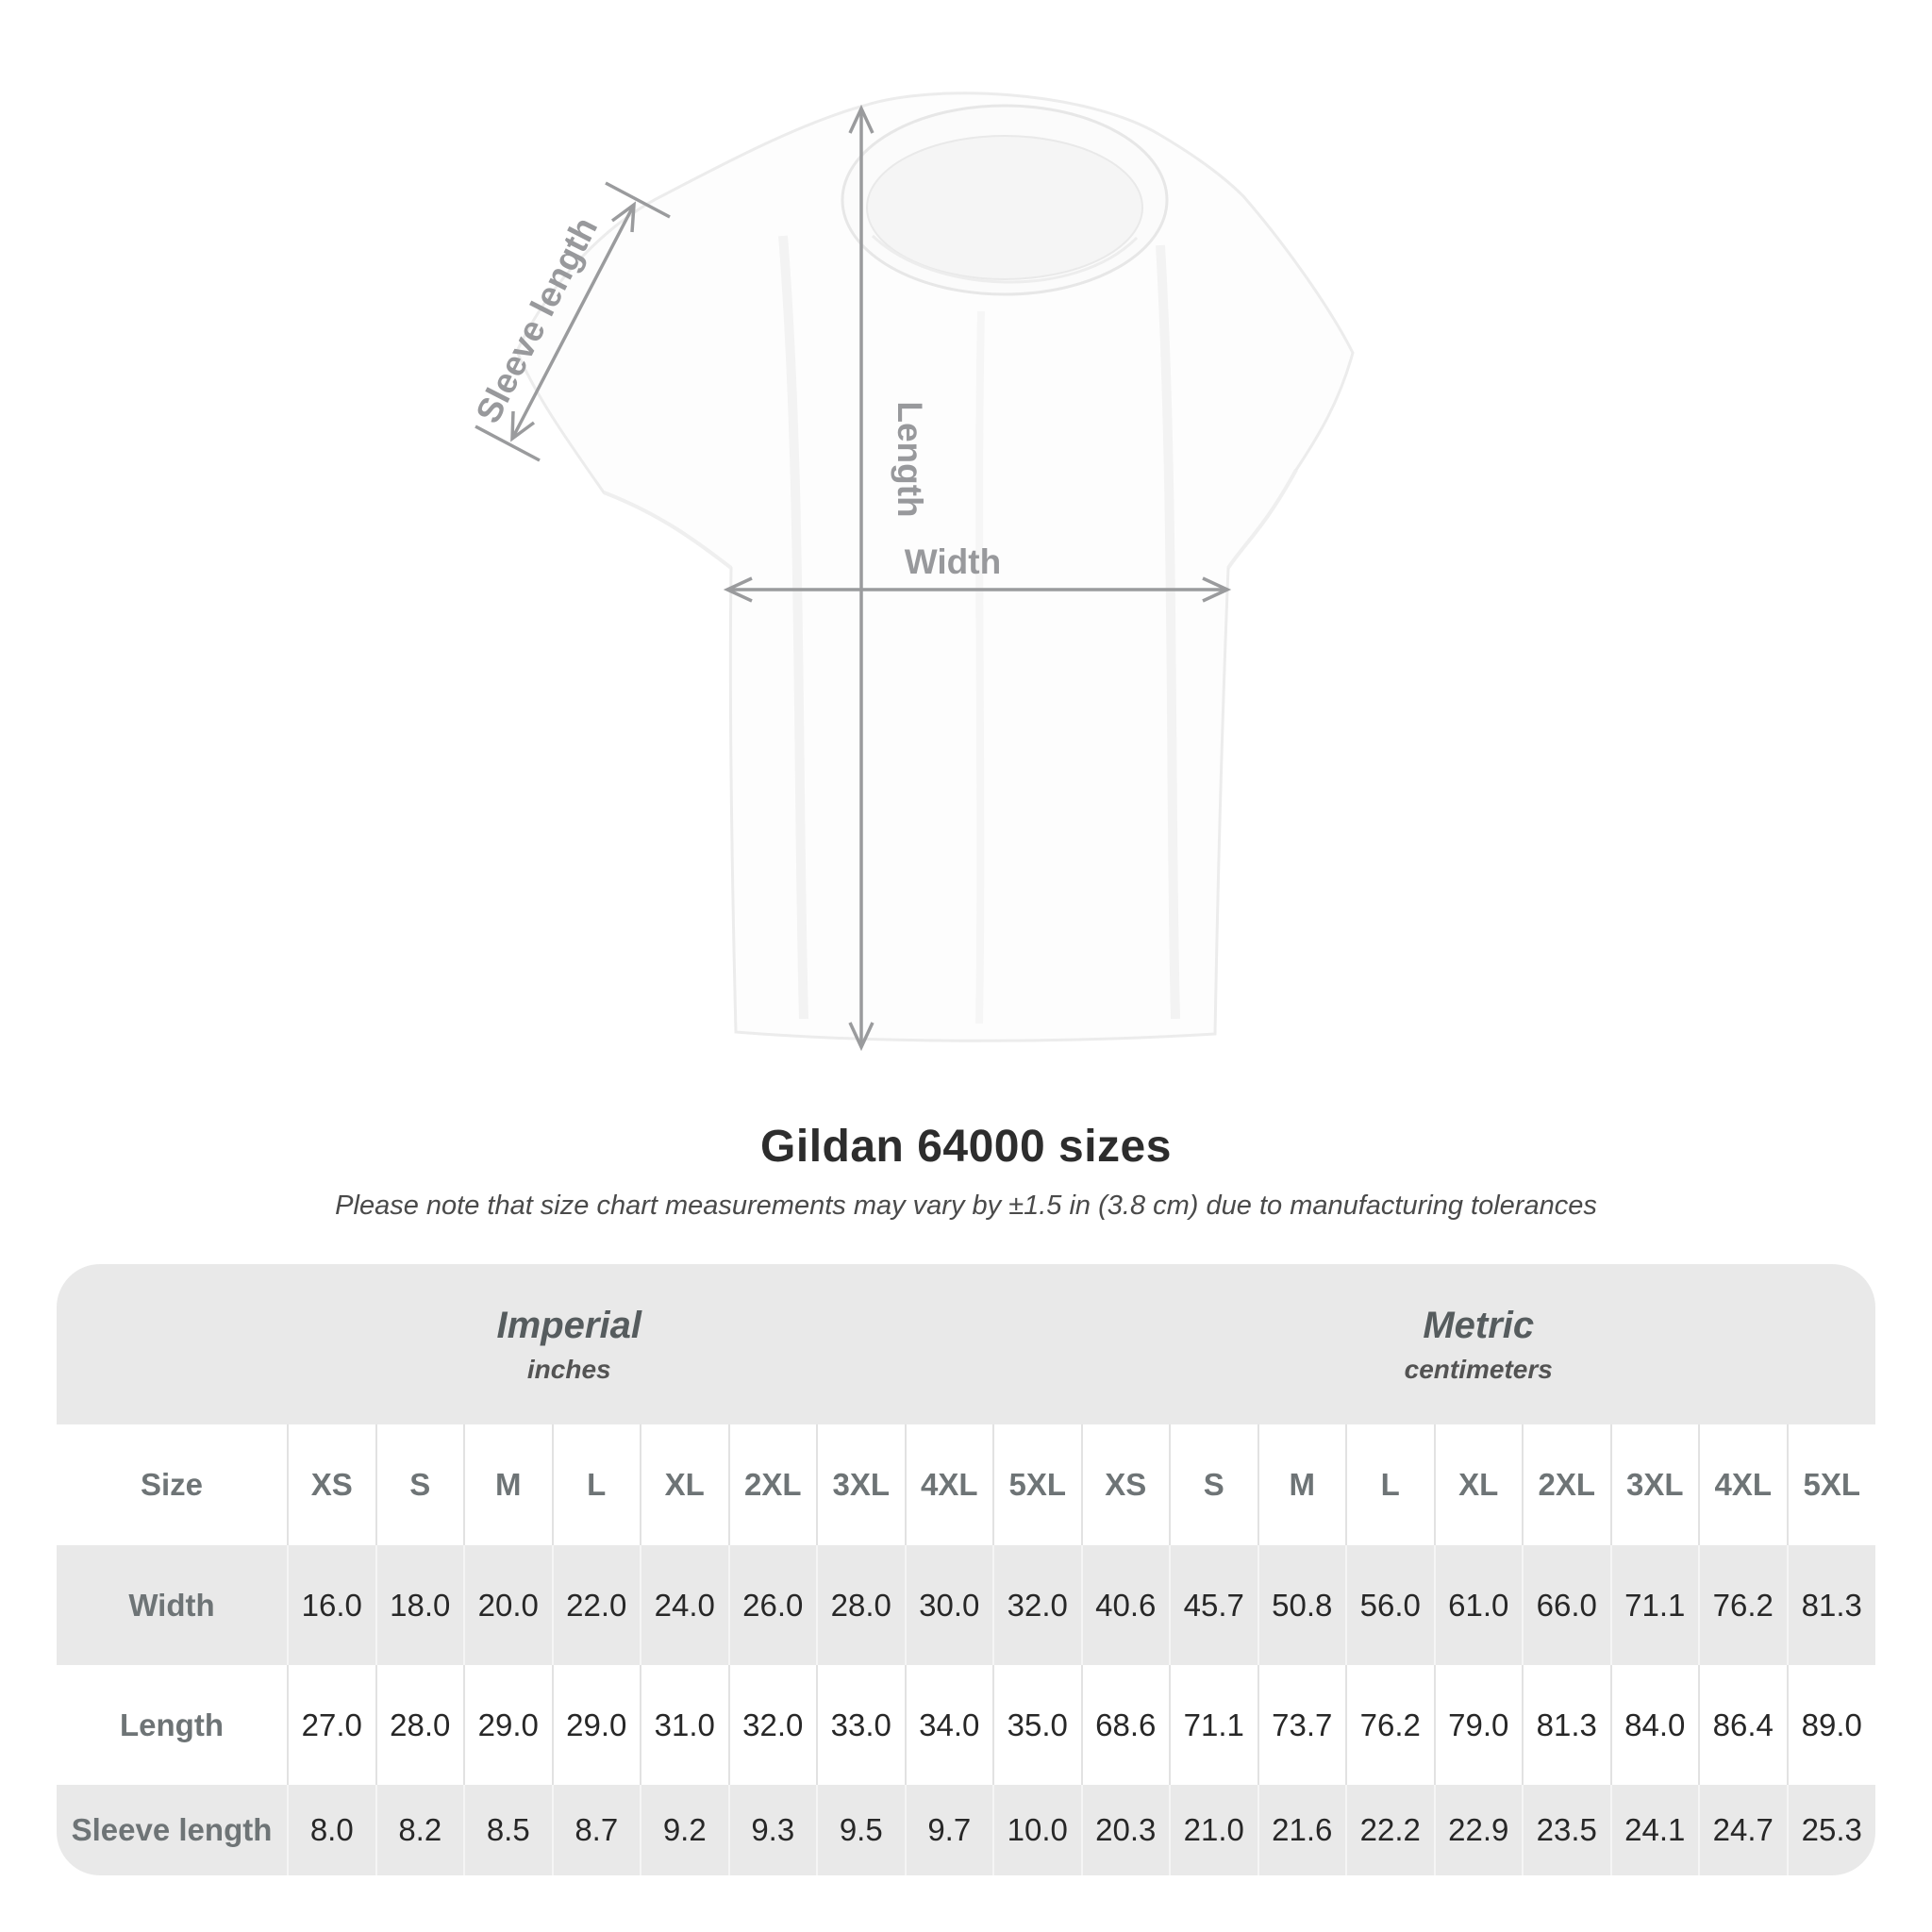 This screenshot has height=1932, width=1932. I want to click on measurement-value: 20.3, so click(1125, 1830).